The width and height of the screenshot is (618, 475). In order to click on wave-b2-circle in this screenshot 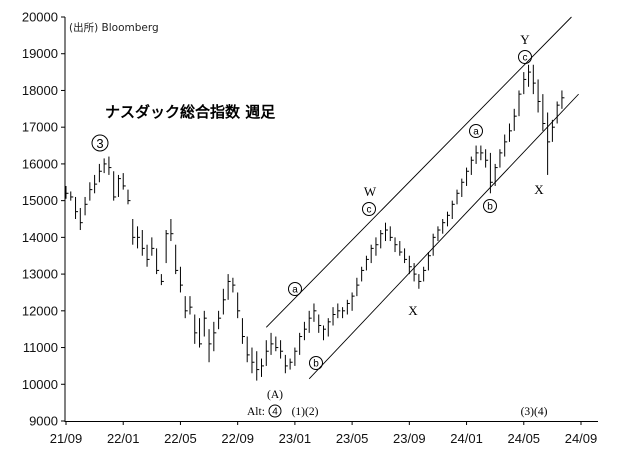, I will do `click(490, 206)`.